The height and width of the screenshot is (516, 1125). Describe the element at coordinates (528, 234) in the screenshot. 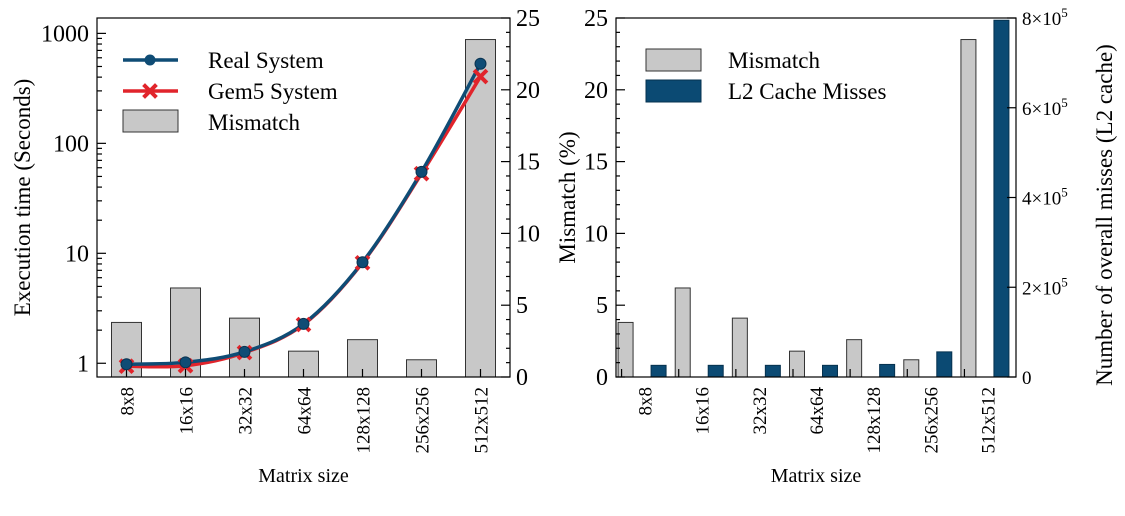

I see `y-right-tick-label: 10` at that location.